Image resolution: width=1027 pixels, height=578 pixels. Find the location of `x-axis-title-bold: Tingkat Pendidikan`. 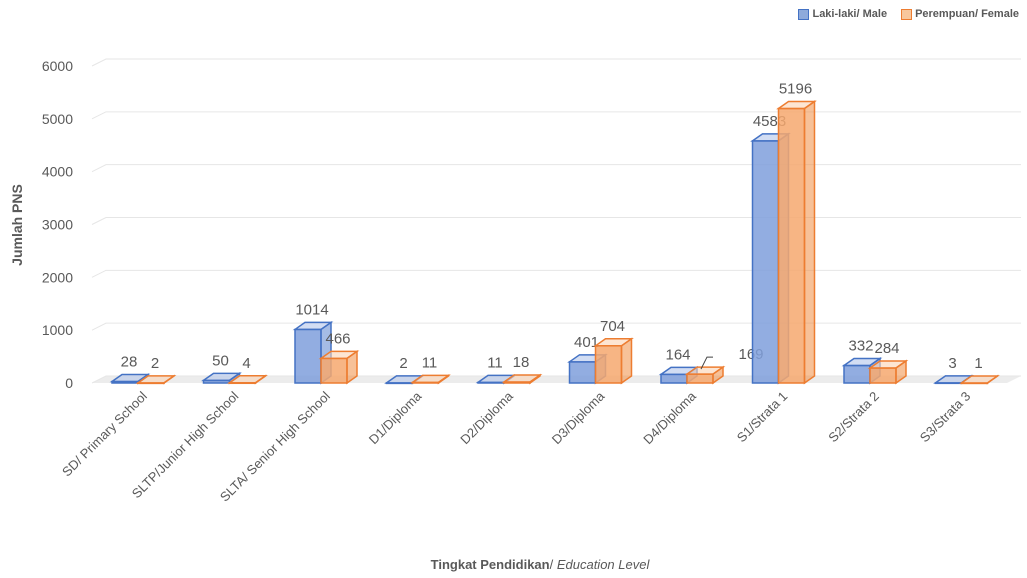

x-axis-title-bold: Tingkat Pendidikan is located at coordinates (490, 564).